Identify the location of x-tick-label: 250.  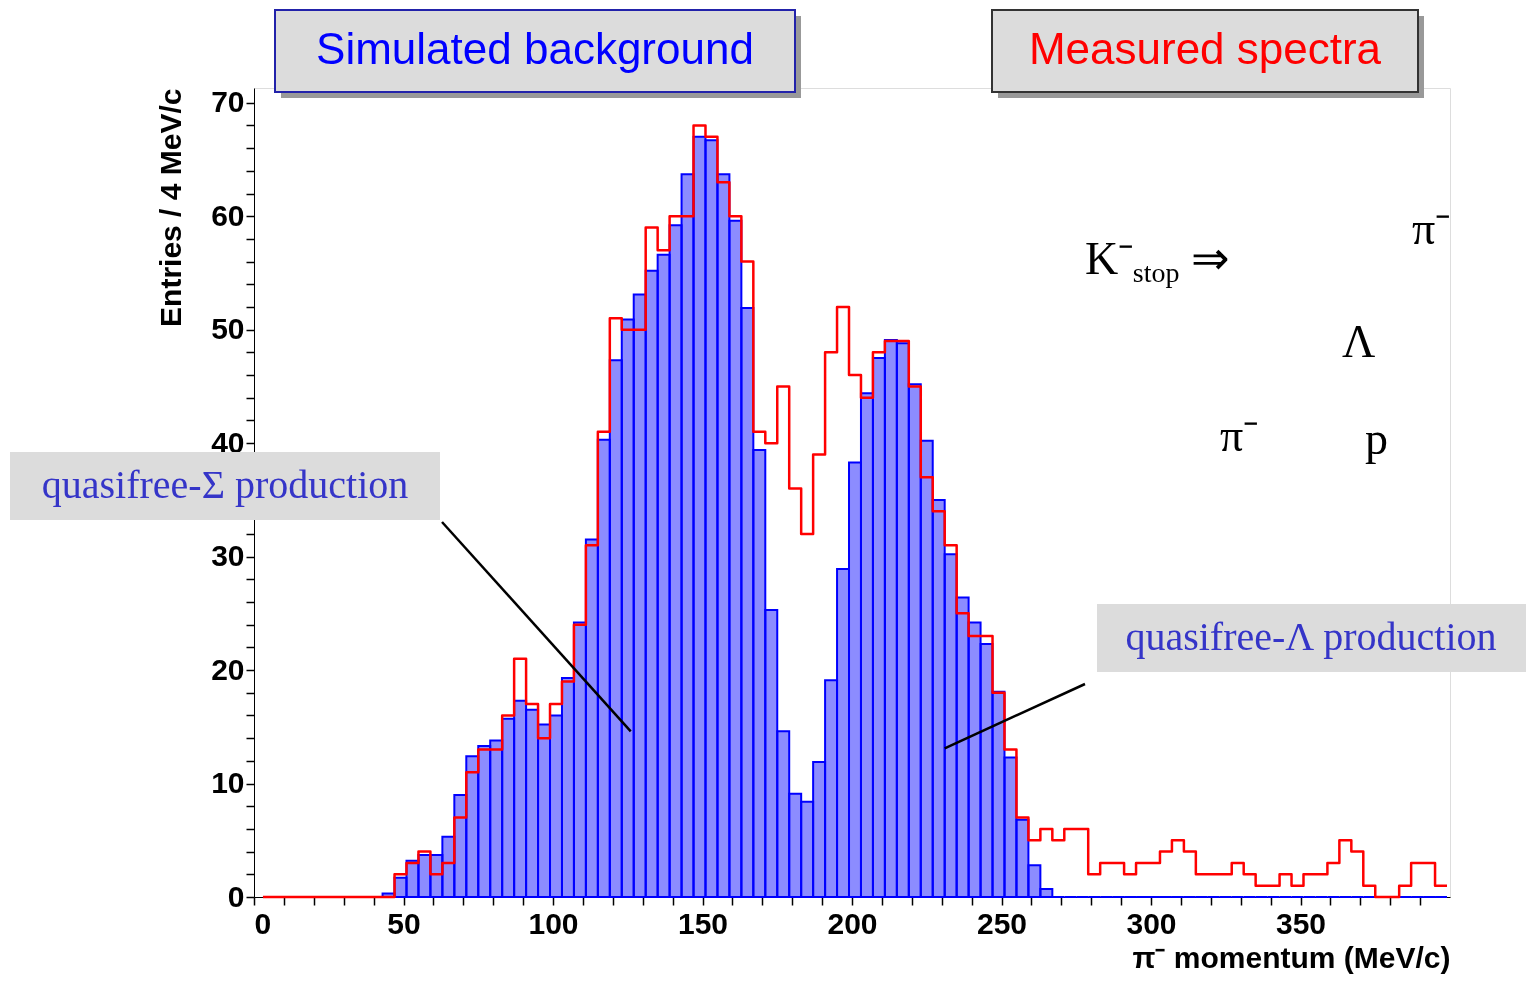
(1002, 923).